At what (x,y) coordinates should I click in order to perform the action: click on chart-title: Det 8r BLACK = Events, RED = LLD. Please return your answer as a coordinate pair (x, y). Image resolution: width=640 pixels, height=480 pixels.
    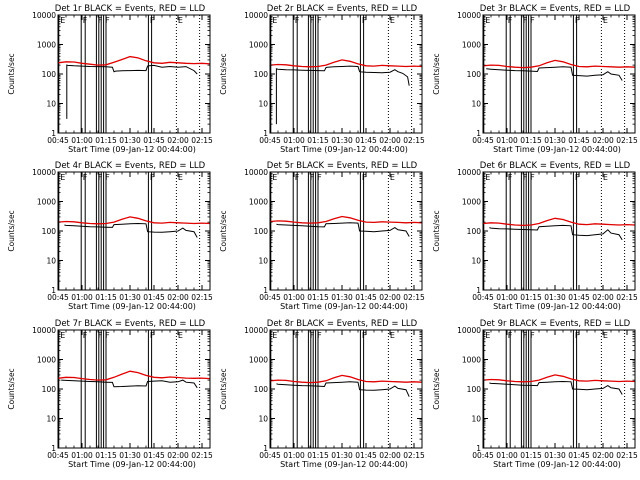
    Looking at the image, I should click on (342, 324).